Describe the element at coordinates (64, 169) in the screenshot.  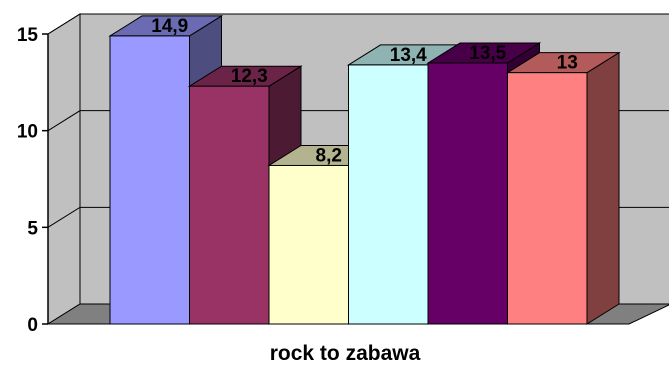
I see `side-wall` at that location.